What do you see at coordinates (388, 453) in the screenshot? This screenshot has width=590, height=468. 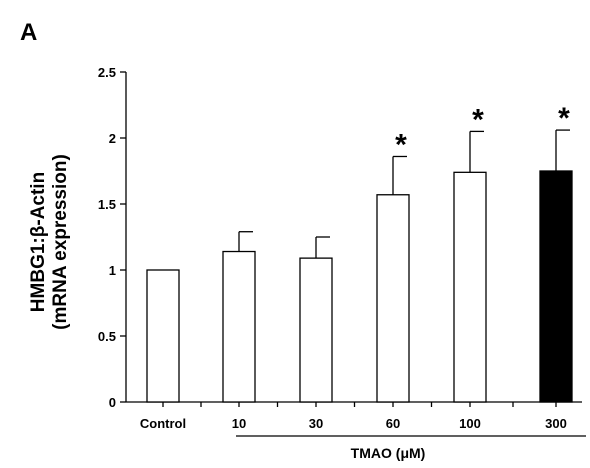 I see `x-axis-title: TMAO (μM)` at bounding box center [388, 453].